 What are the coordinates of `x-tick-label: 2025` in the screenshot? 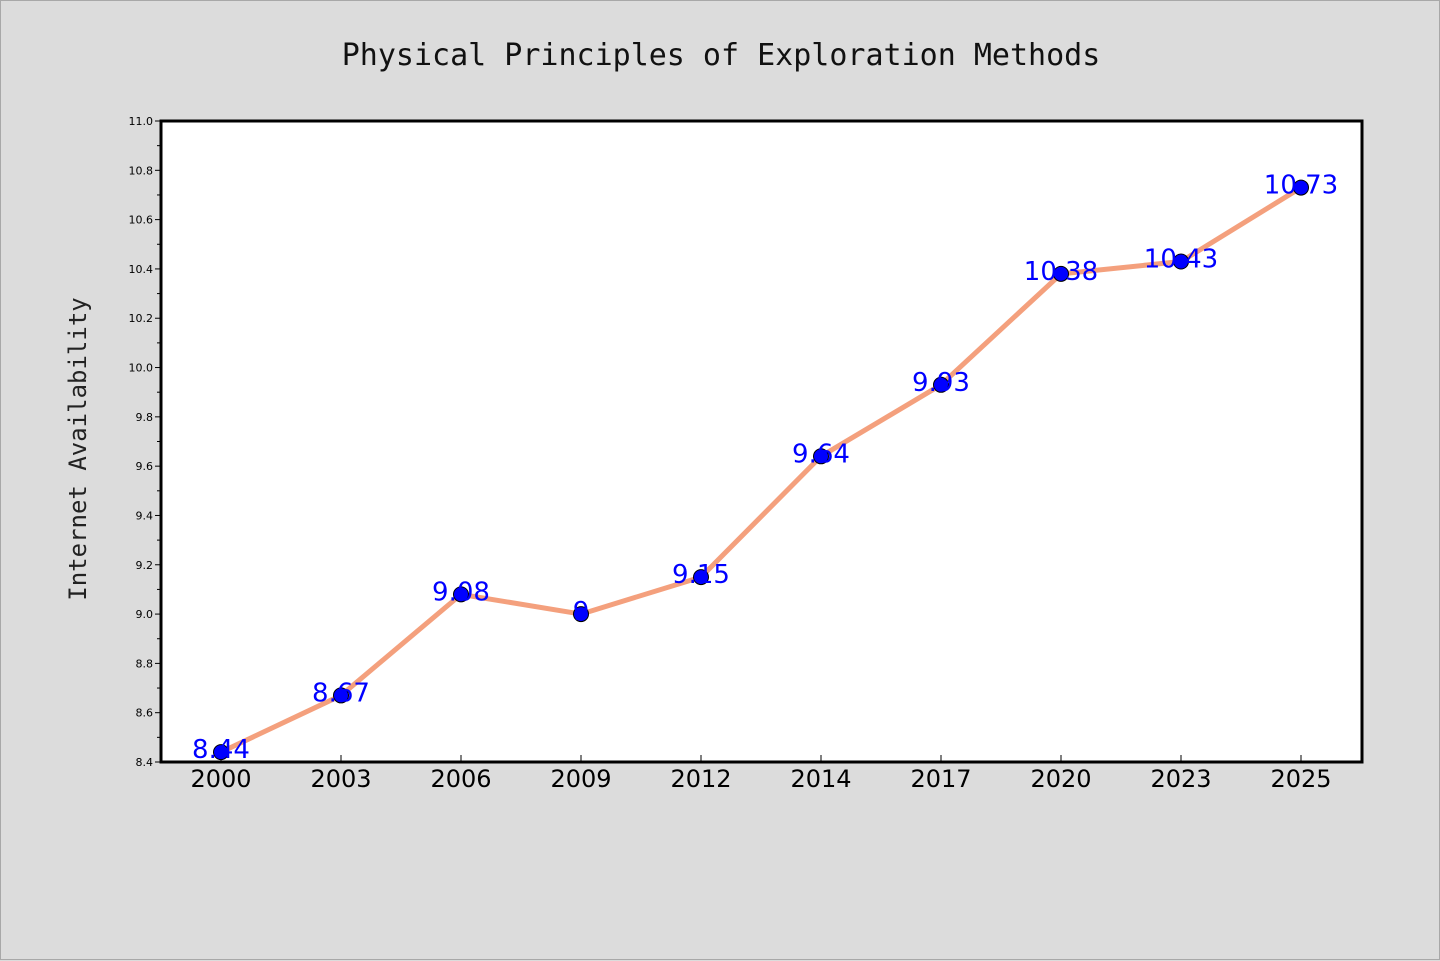 It's located at (1300, 779).